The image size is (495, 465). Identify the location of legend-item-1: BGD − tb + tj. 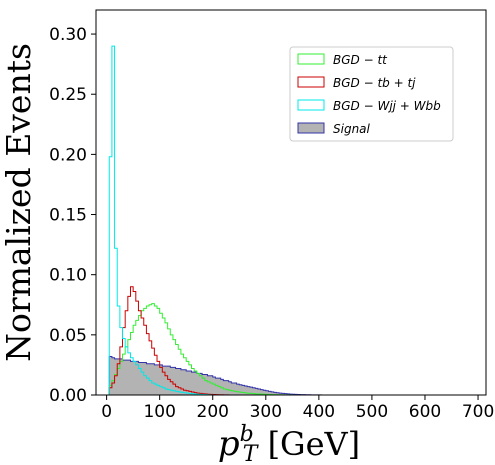
(356, 83).